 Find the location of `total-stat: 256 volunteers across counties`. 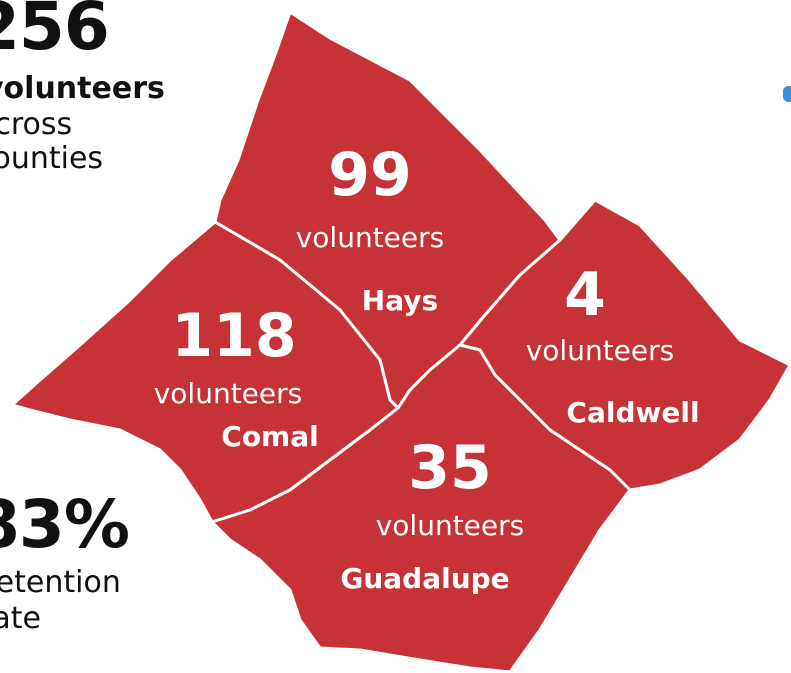

total-stat: 256 volunteers across counties is located at coordinates (82, 87).